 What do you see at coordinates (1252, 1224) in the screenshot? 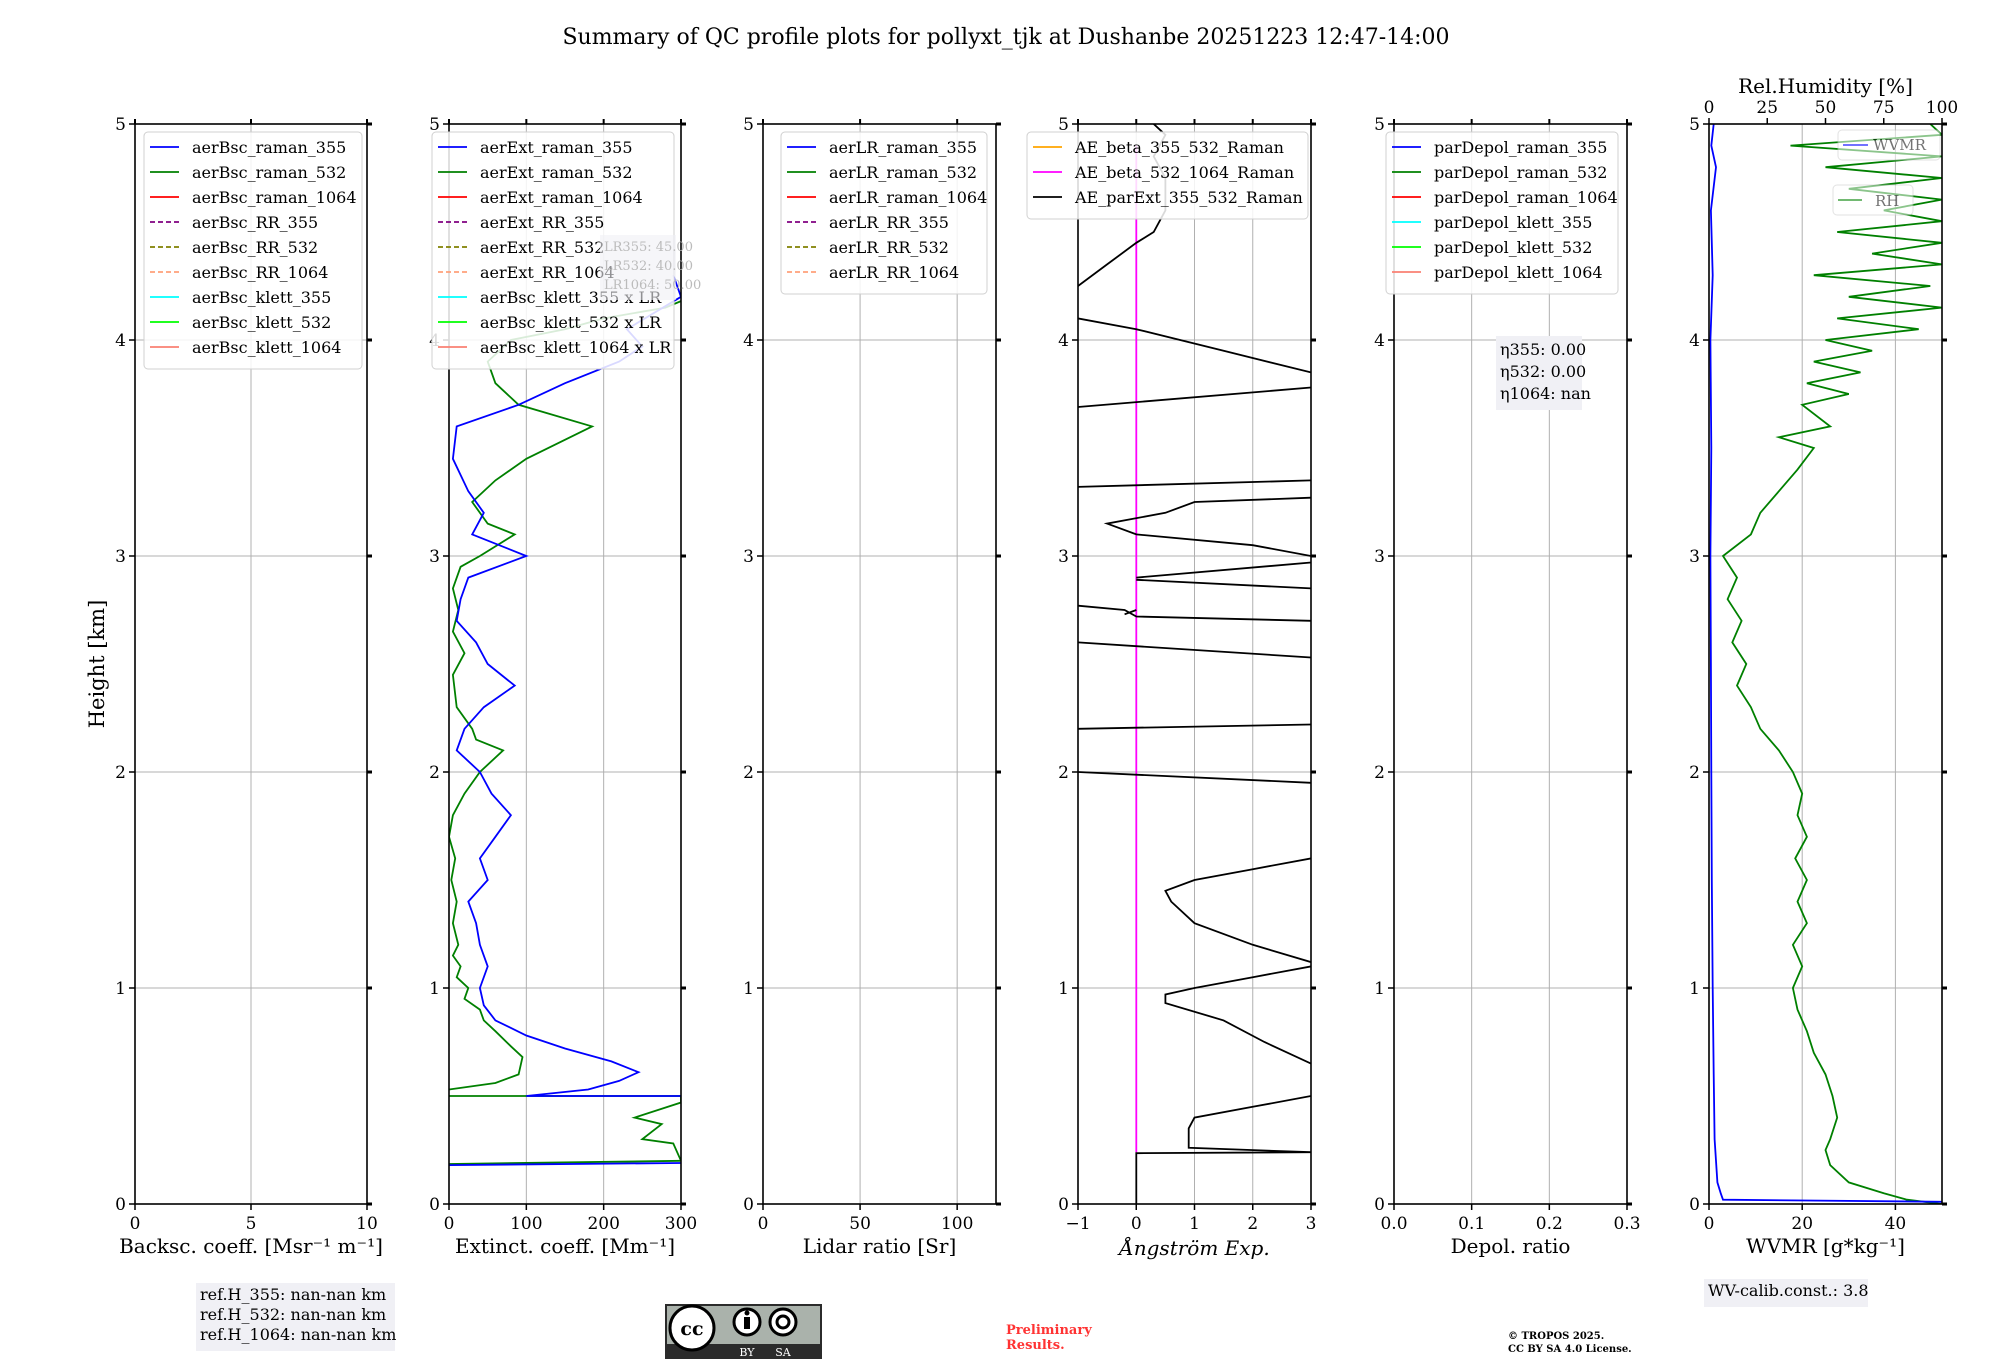
I see `x-tick-label: 2` at bounding box center [1252, 1224].